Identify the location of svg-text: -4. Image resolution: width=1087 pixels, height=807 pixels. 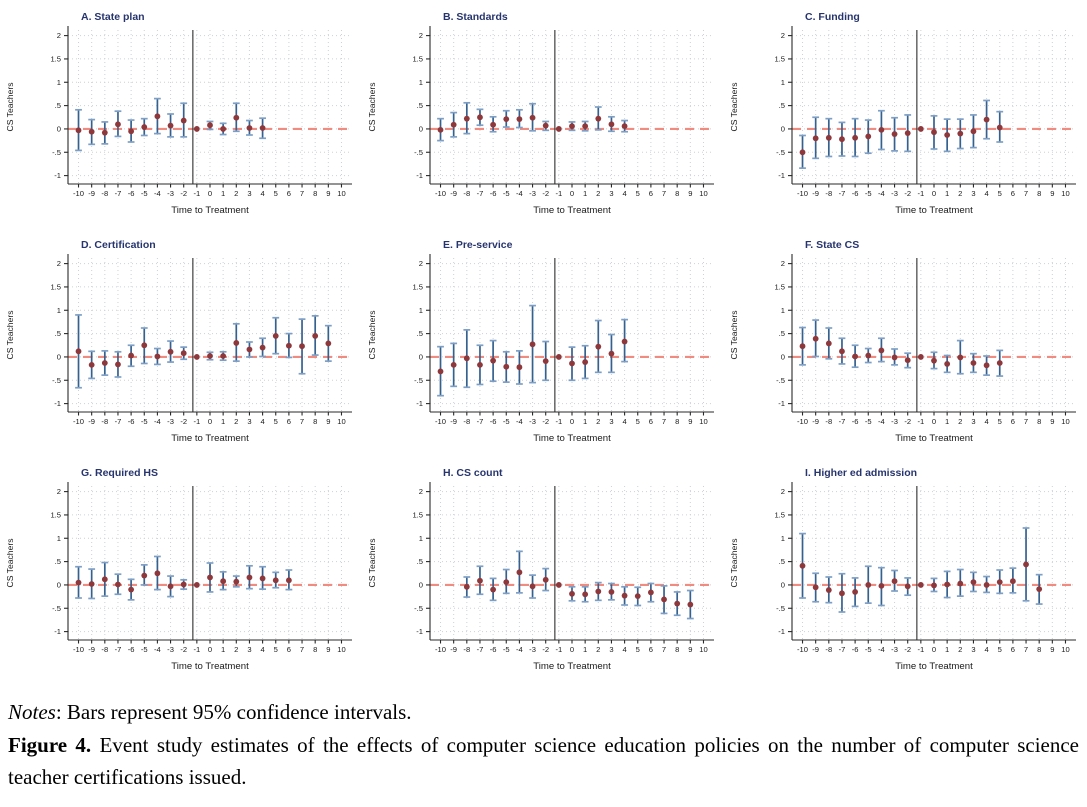
(519, 421).